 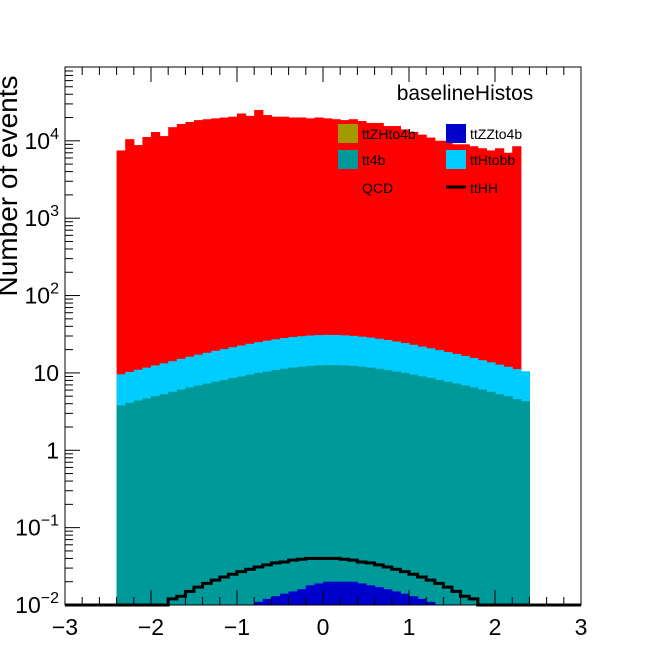 What do you see at coordinates (65, 627) in the screenshot?
I see `x-tick-label: −3` at bounding box center [65, 627].